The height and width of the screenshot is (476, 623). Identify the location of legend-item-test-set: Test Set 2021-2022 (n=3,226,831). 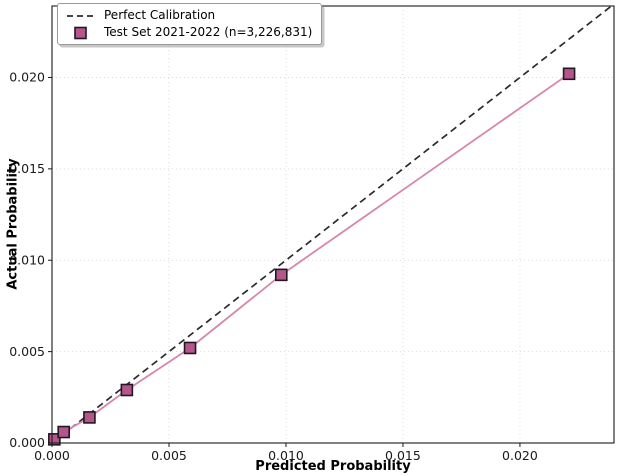
(189, 32).